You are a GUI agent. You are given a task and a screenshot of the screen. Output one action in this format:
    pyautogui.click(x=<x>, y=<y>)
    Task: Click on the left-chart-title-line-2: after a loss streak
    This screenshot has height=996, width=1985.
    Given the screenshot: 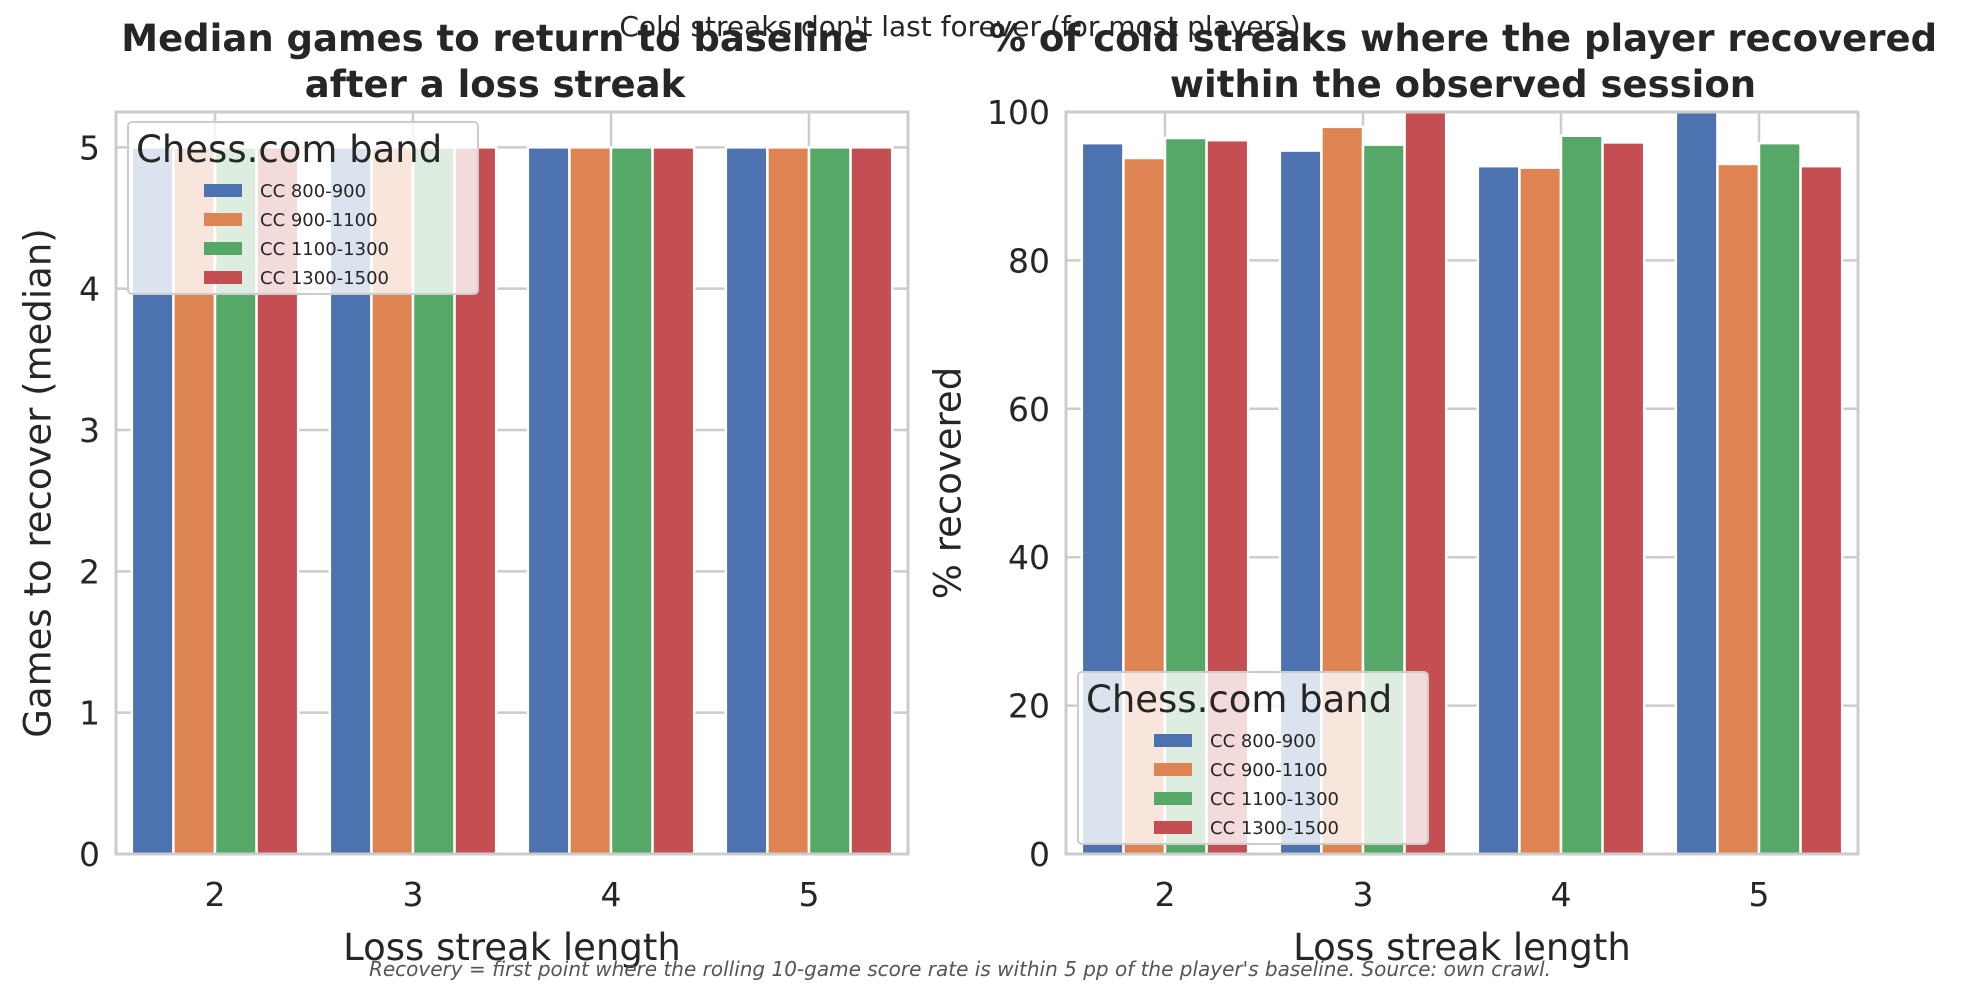 What is the action you would take?
    pyautogui.click(x=496, y=84)
    